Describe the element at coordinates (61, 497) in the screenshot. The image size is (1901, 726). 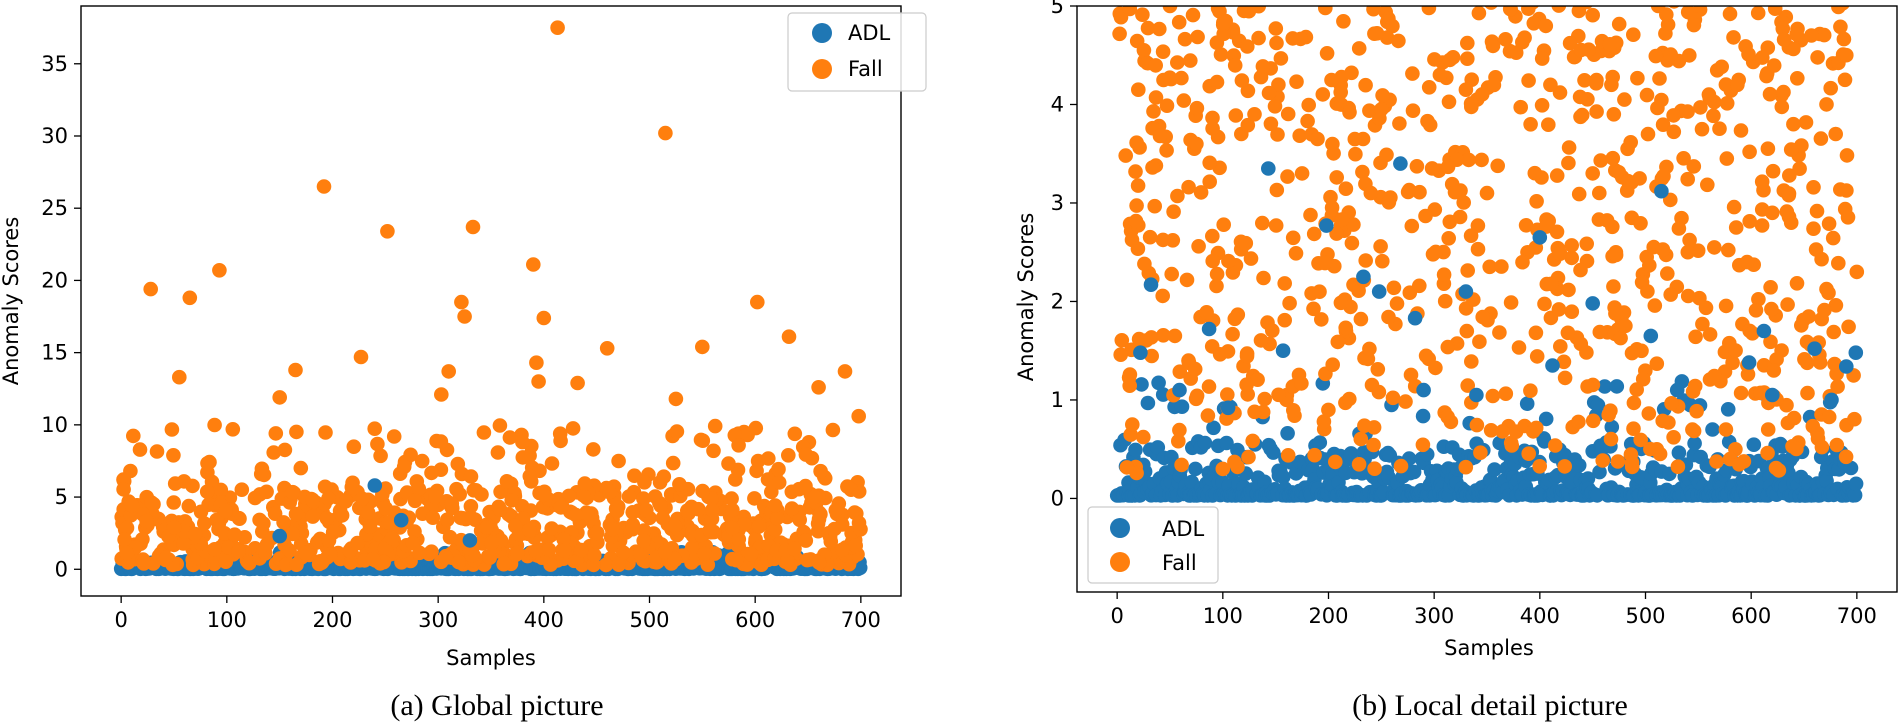
I see `y-tick-label: 5` at that location.